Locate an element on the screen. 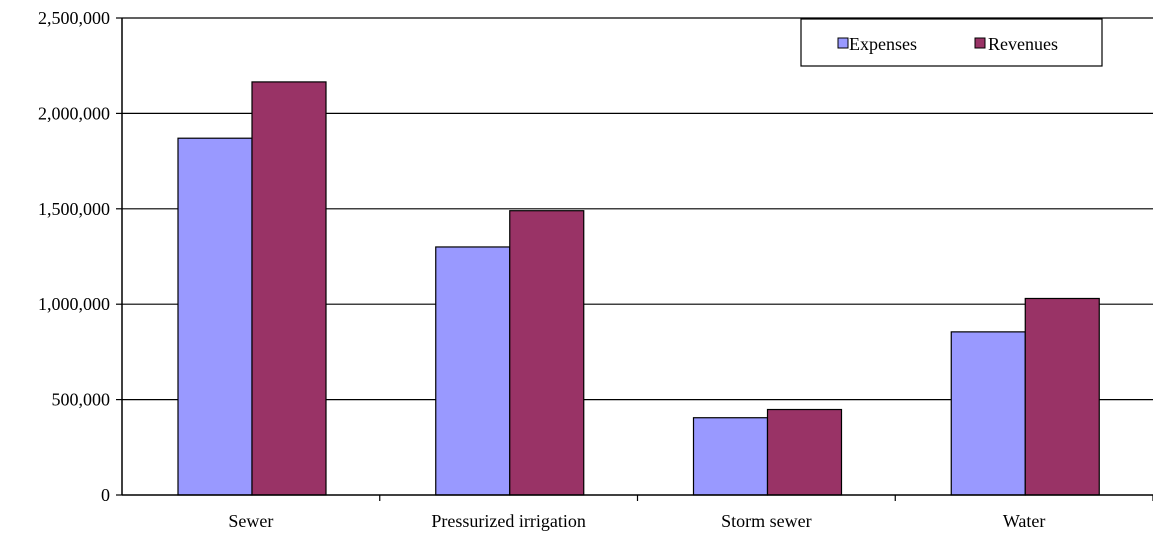  legend-label-expenses: Expenses is located at coordinates (883, 44).